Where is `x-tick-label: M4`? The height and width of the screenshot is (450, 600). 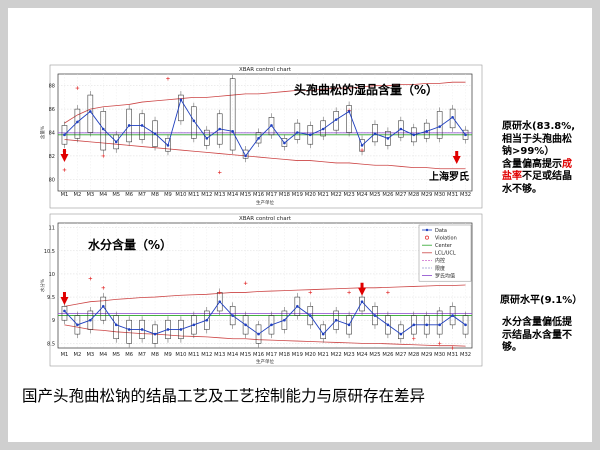 x-tick-label: M4 is located at coordinates (103, 355).